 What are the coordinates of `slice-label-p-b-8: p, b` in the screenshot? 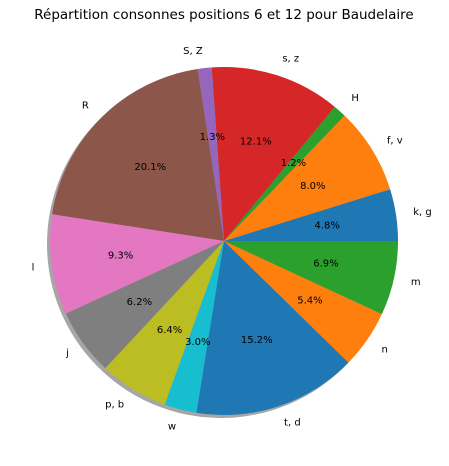 It's located at (114, 404).